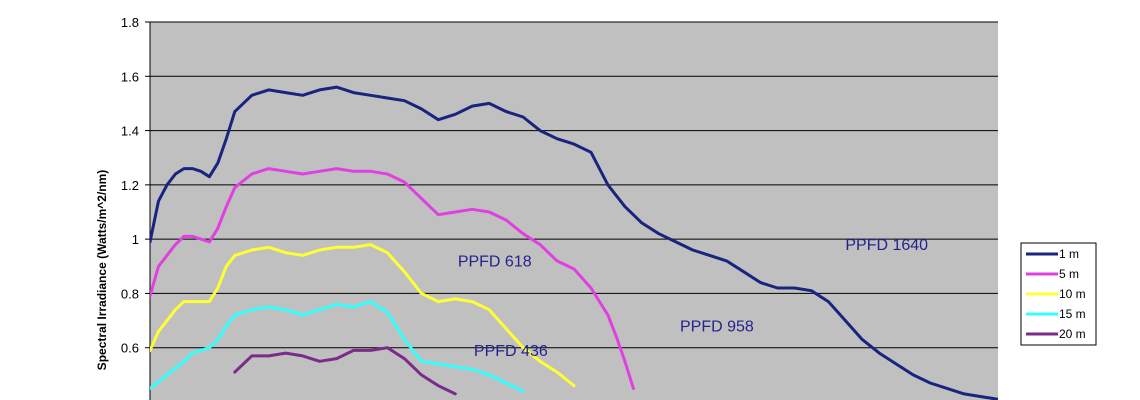  I want to click on legend-label: 10 m, so click(1072, 294).